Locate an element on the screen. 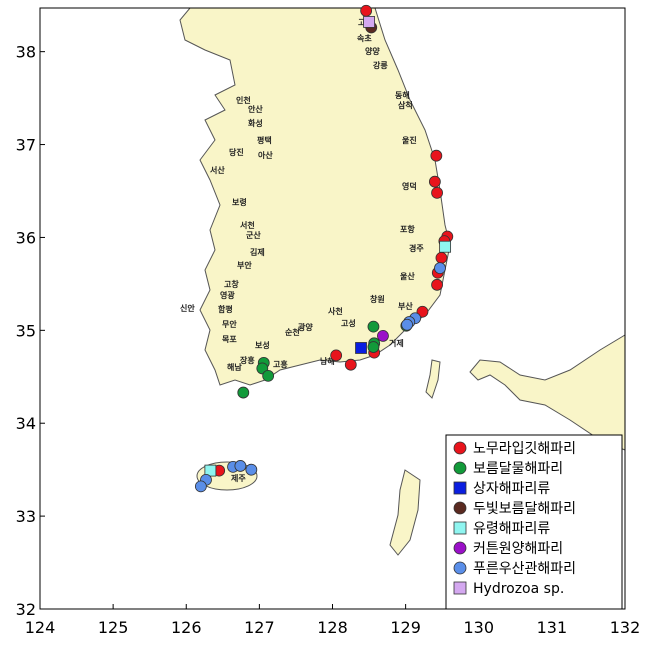 This screenshot has height=655, width=658. legend-label: 노무라입깃해파리 is located at coordinates (524, 449).